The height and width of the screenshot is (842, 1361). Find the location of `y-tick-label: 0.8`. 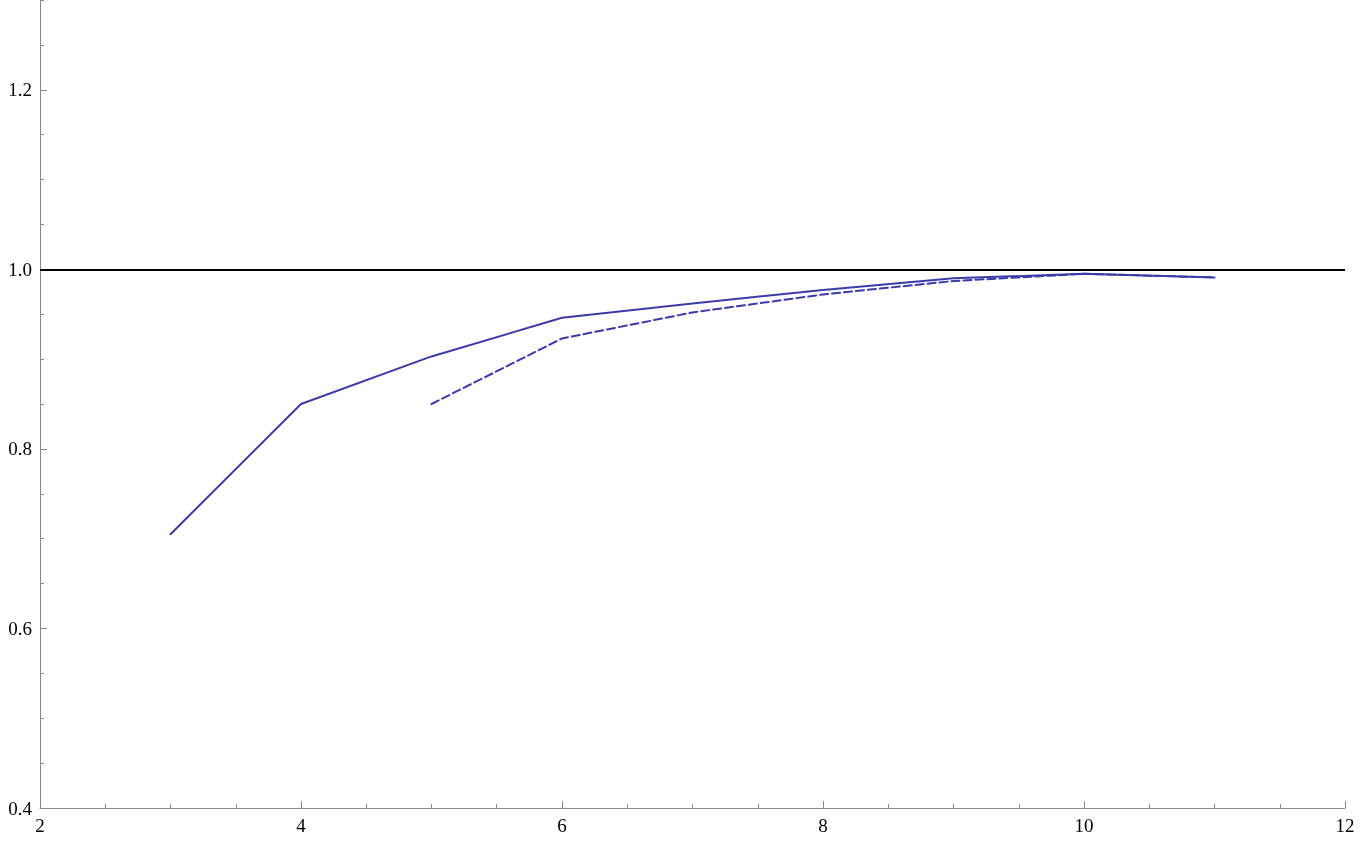

y-tick-label: 0.8 is located at coordinates (20, 449).